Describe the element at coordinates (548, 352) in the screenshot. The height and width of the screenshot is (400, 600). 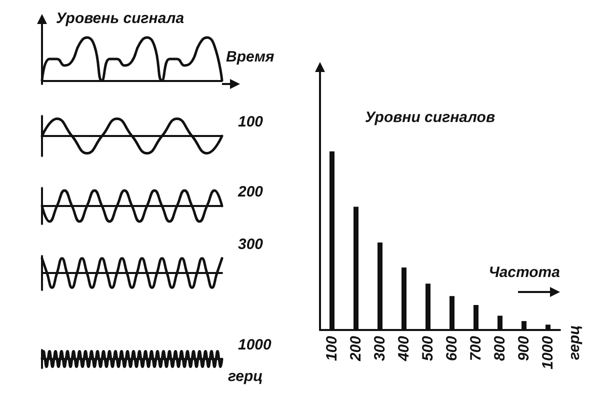
I see `x-tick-label: 1000` at that location.